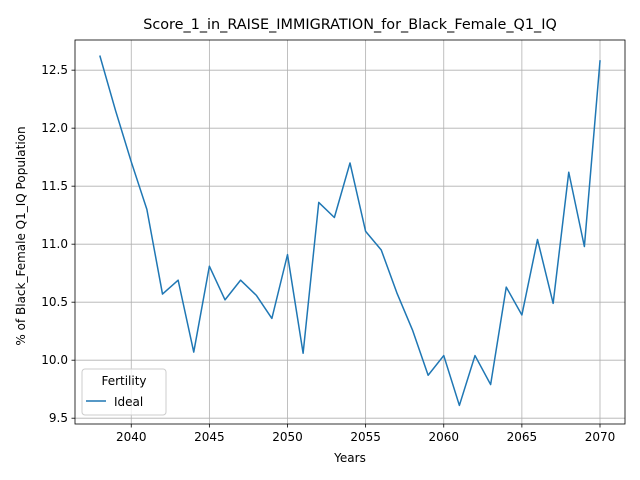  I want to click on y-tick-label: 10.0, so click(54, 360).